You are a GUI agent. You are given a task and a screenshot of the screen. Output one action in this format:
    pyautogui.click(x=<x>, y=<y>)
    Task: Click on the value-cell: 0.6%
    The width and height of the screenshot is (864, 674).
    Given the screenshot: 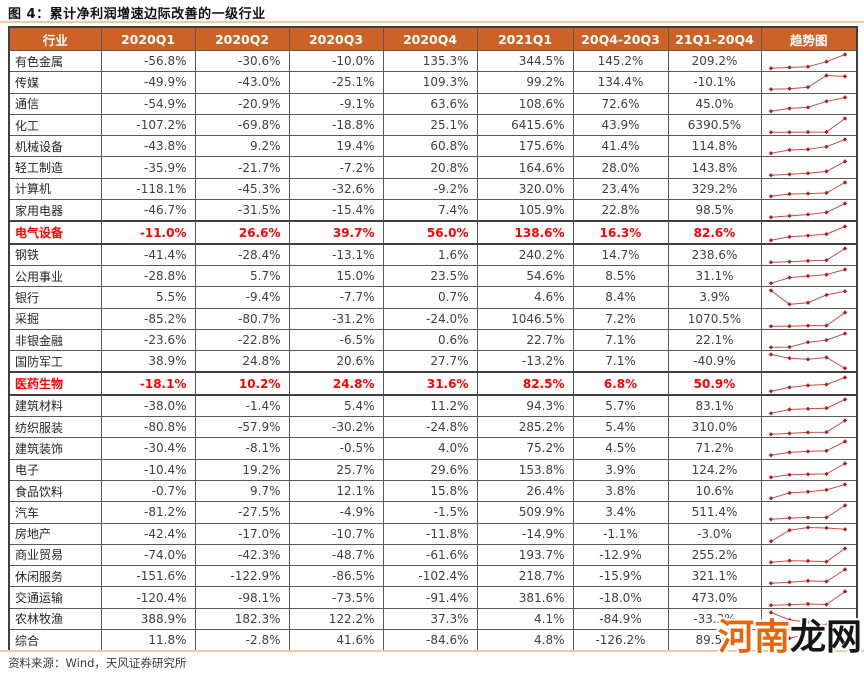 What is the action you would take?
    pyautogui.click(x=430, y=340)
    